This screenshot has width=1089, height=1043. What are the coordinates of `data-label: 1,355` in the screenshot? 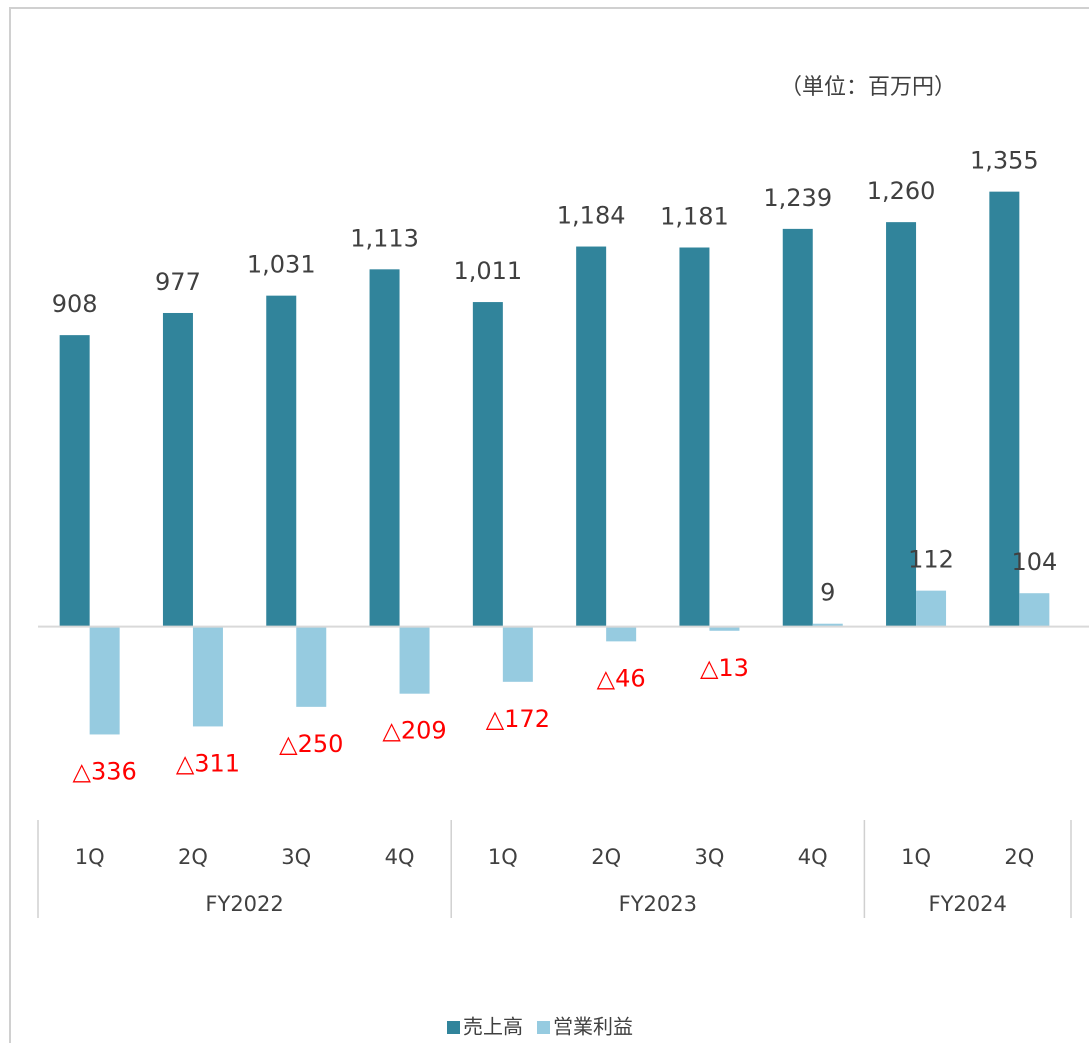 It's located at (1004, 161).